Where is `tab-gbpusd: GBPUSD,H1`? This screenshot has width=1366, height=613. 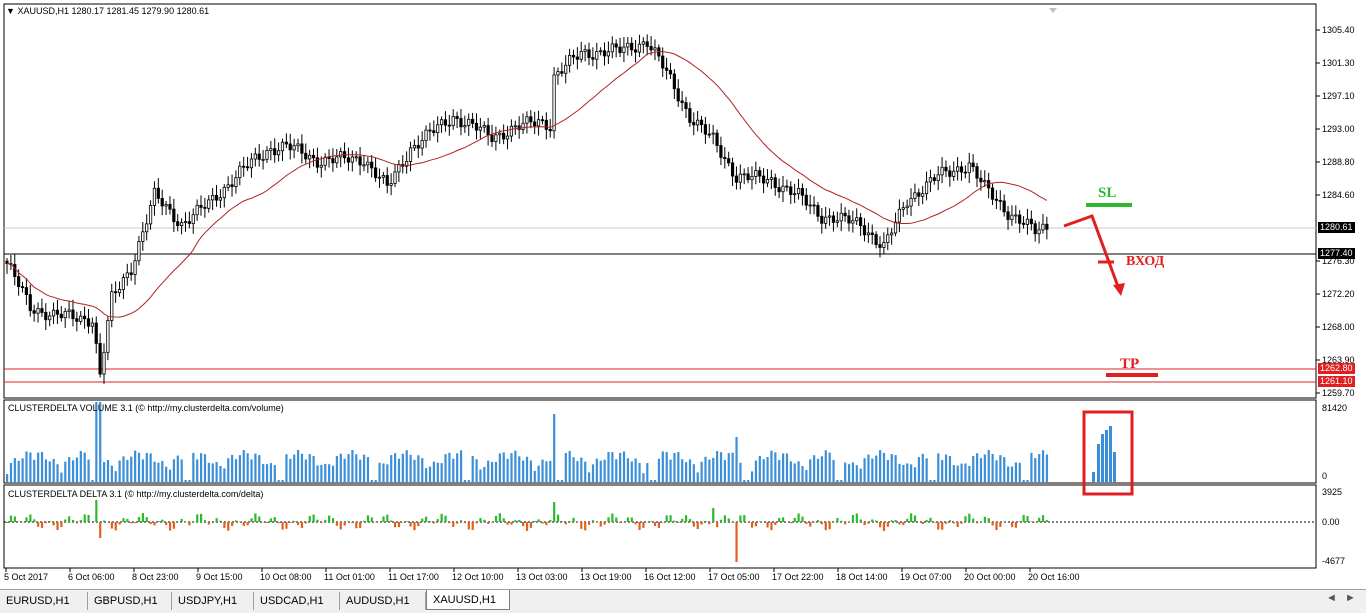 tab-gbpusd: GBPUSD,H1 is located at coordinates (130, 601).